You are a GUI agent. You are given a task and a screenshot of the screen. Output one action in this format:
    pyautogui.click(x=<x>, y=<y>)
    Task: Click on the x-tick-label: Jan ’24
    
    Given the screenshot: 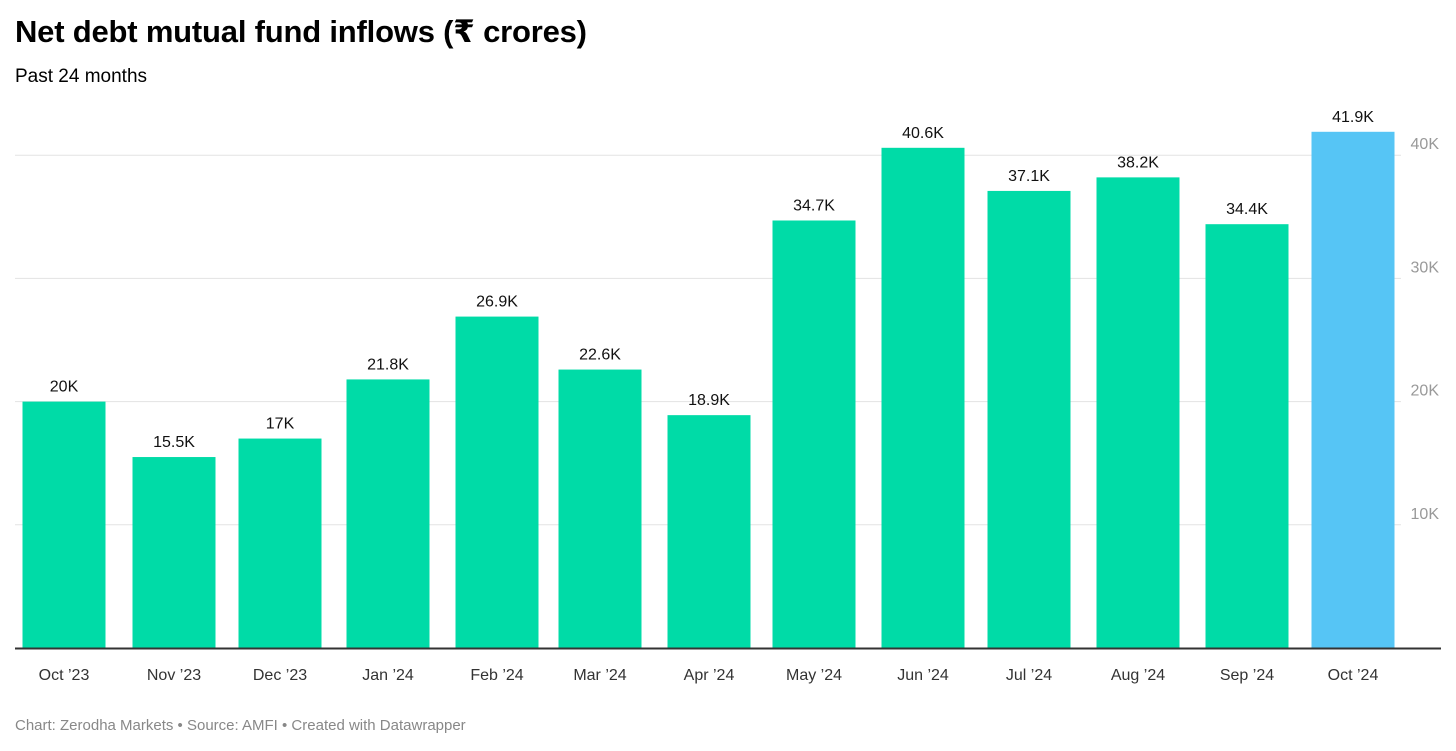 What is the action you would take?
    pyautogui.click(x=388, y=675)
    